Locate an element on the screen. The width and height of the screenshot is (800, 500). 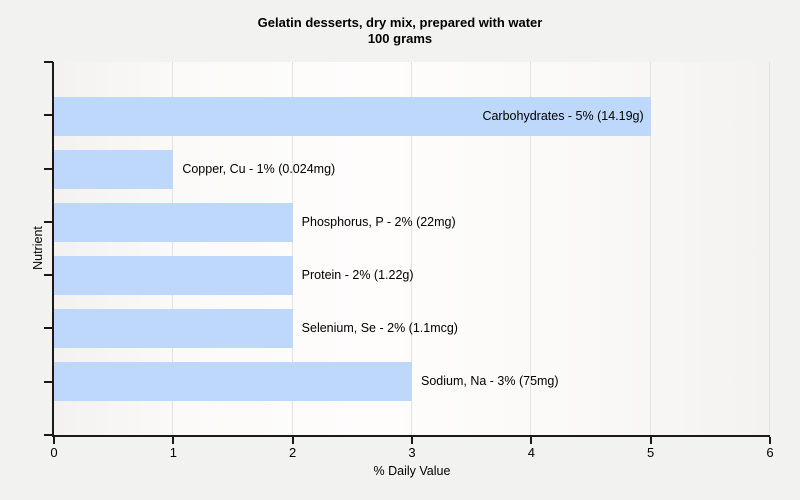
x-axis-line is located at coordinates (411, 436).